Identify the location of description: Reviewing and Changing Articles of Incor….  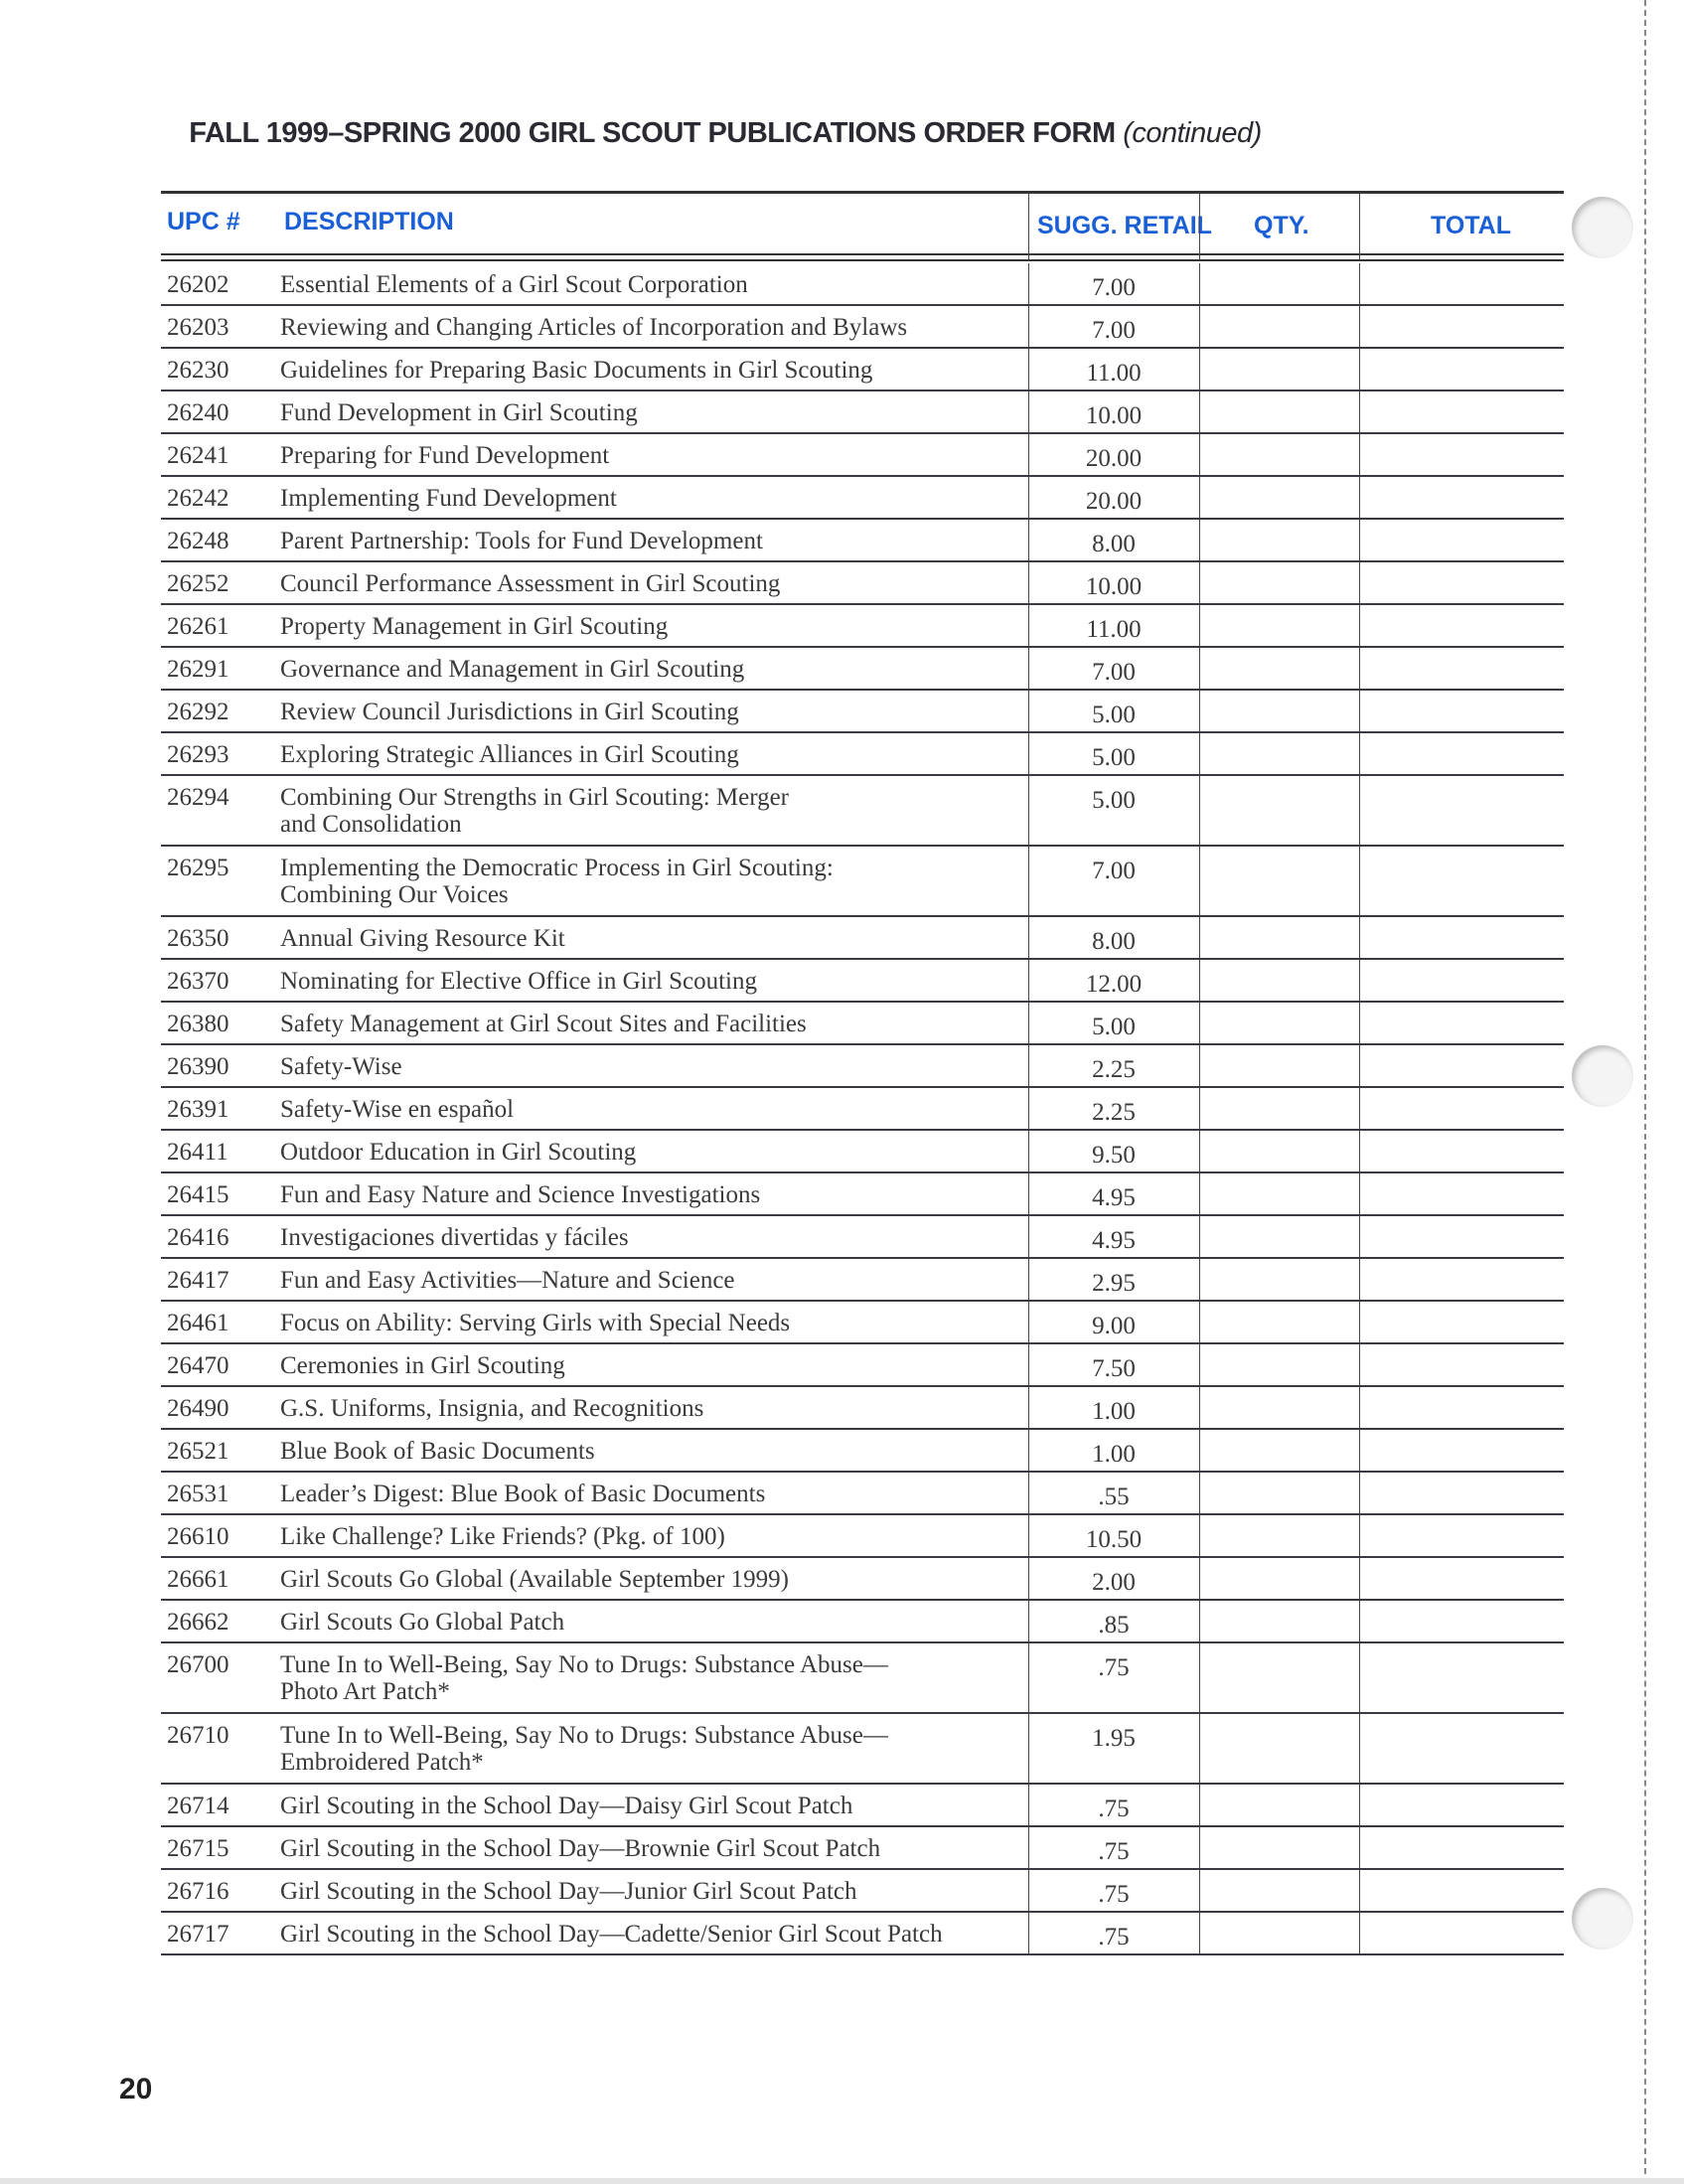
(697, 327).